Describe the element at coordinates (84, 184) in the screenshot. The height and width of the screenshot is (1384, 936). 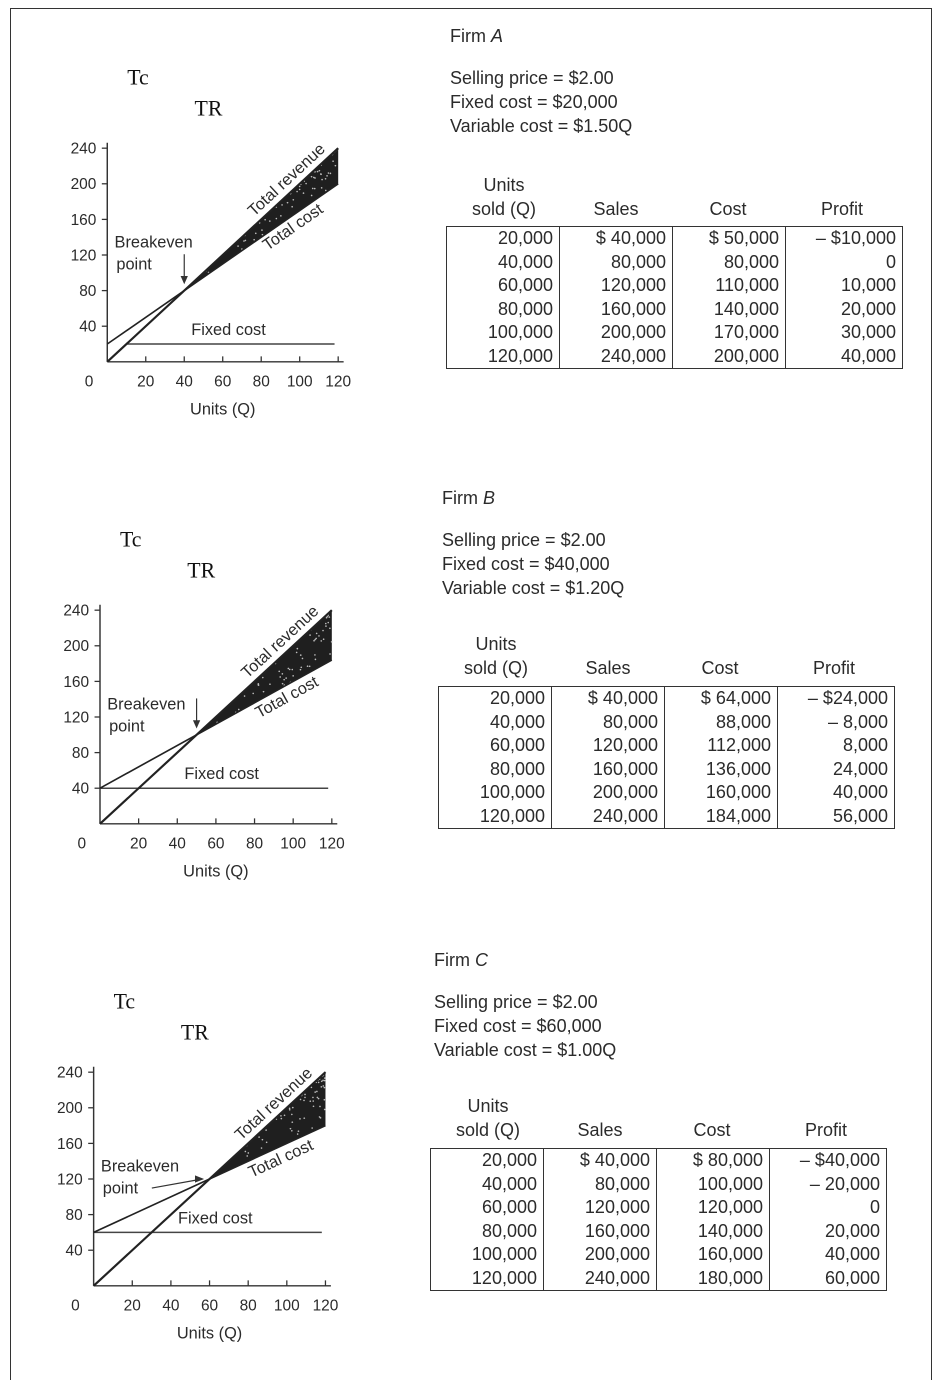
I see `y-tick-label: 200` at that location.